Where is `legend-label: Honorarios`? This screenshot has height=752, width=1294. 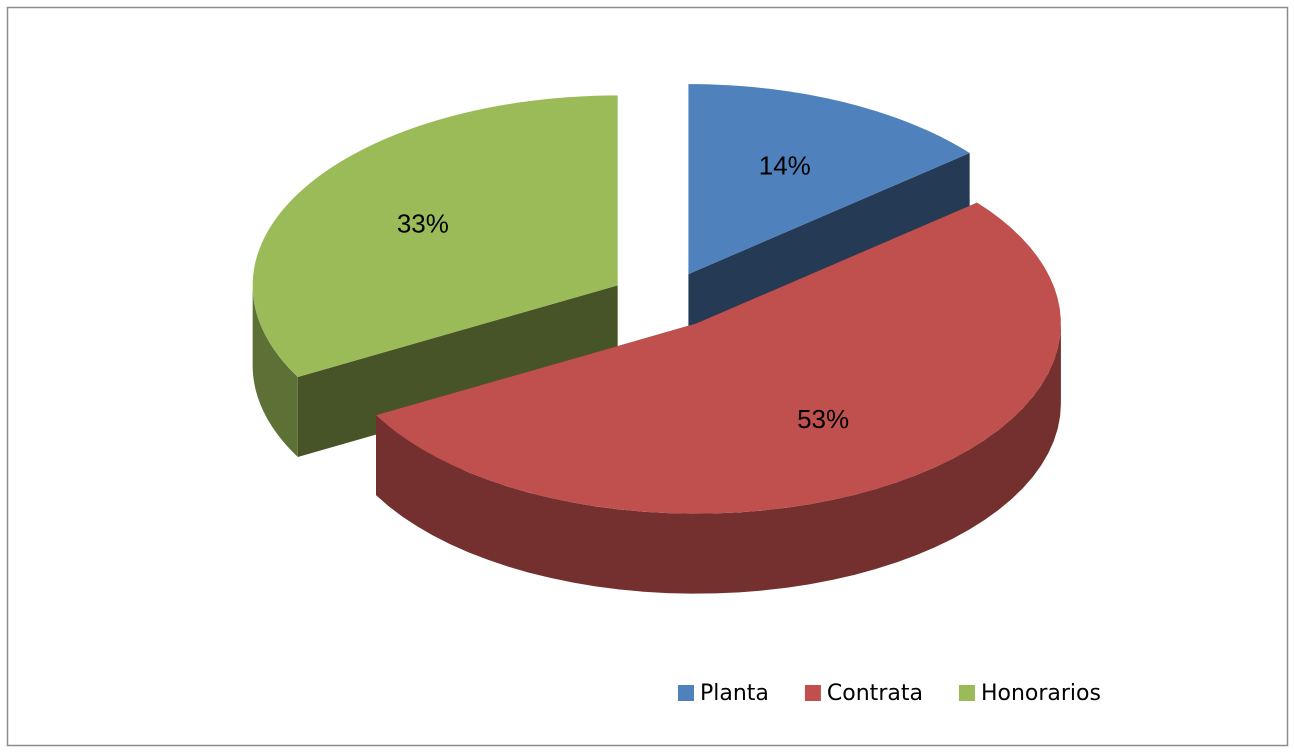
legend-label: Honorarios is located at coordinates (1041, 693).